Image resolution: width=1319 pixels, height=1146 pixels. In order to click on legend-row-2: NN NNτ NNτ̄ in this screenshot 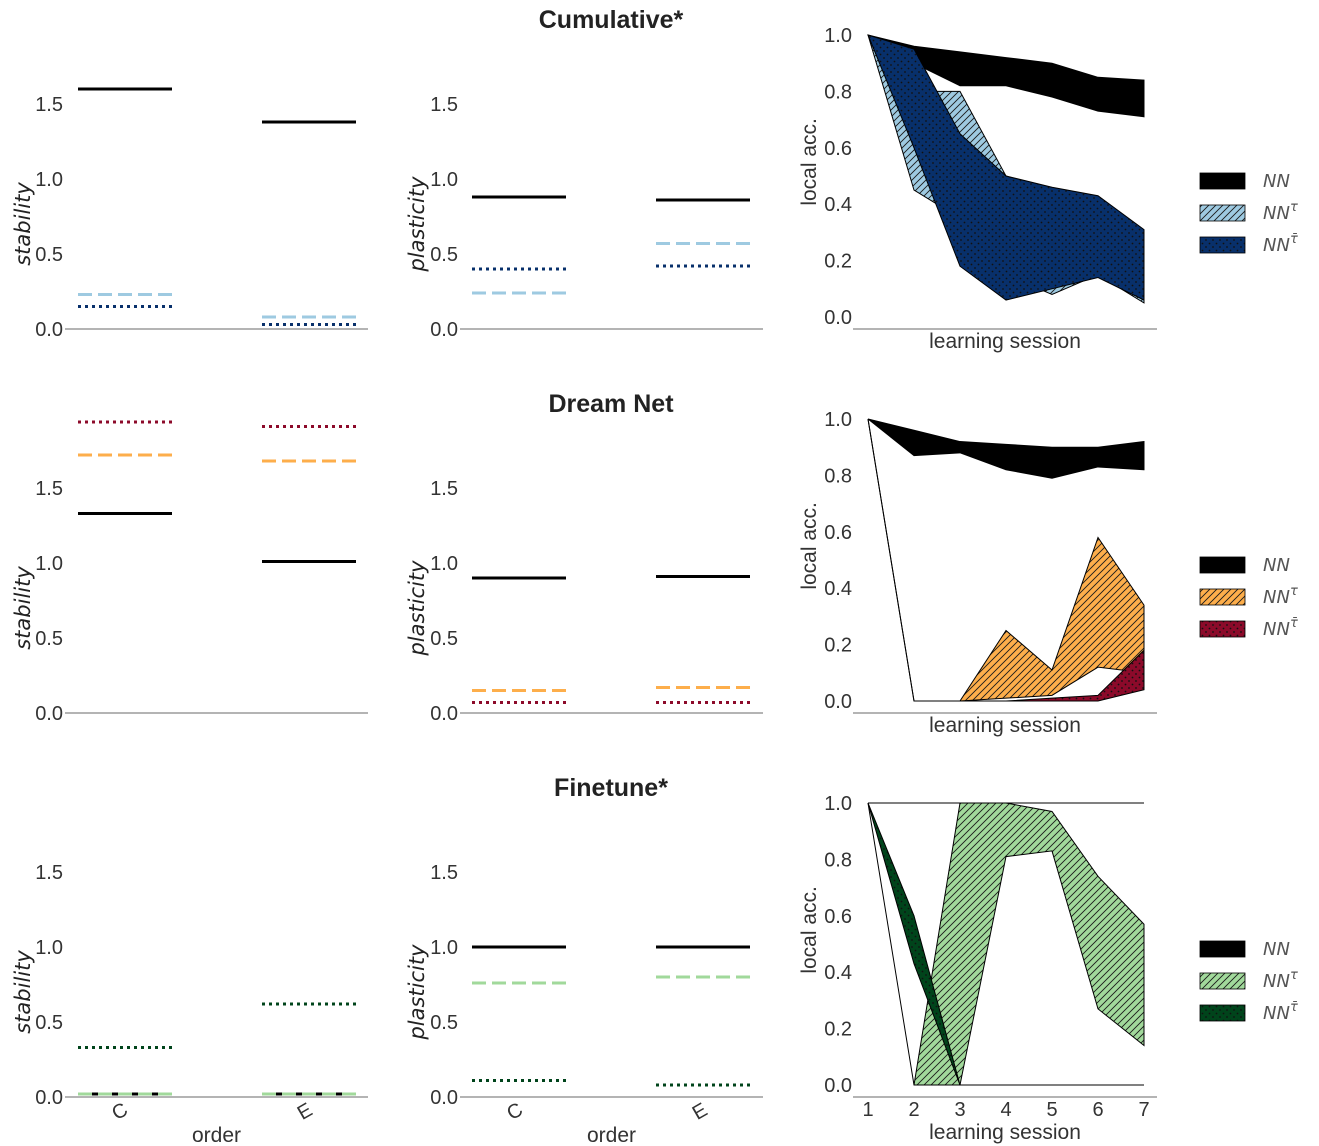, I will do `click(1248, 981)`.